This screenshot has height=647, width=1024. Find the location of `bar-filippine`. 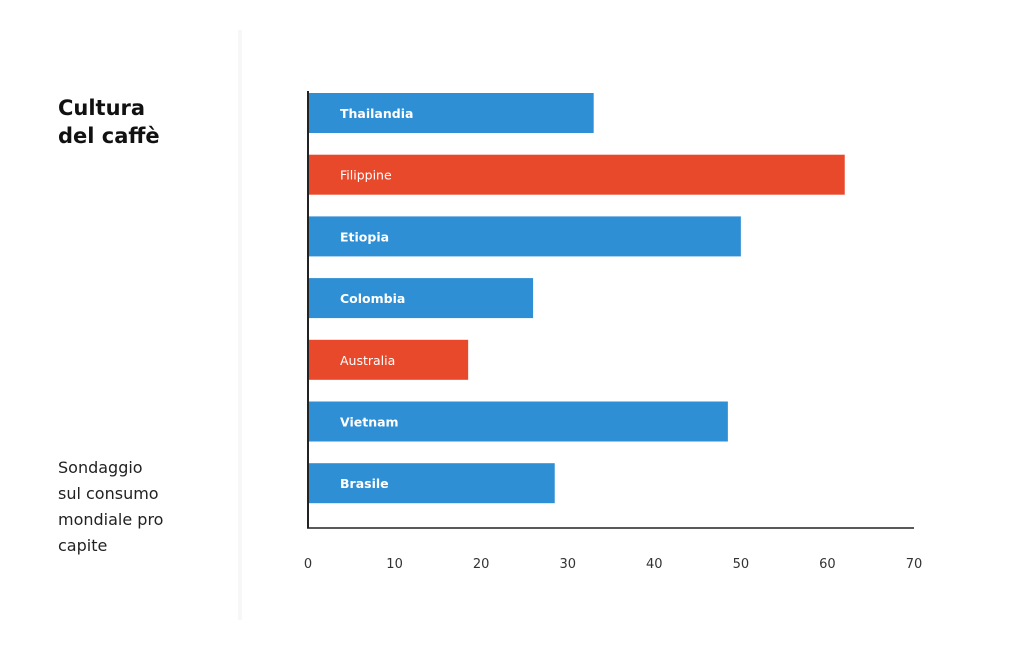

bar-filippine is located at coordinates (576, 174).